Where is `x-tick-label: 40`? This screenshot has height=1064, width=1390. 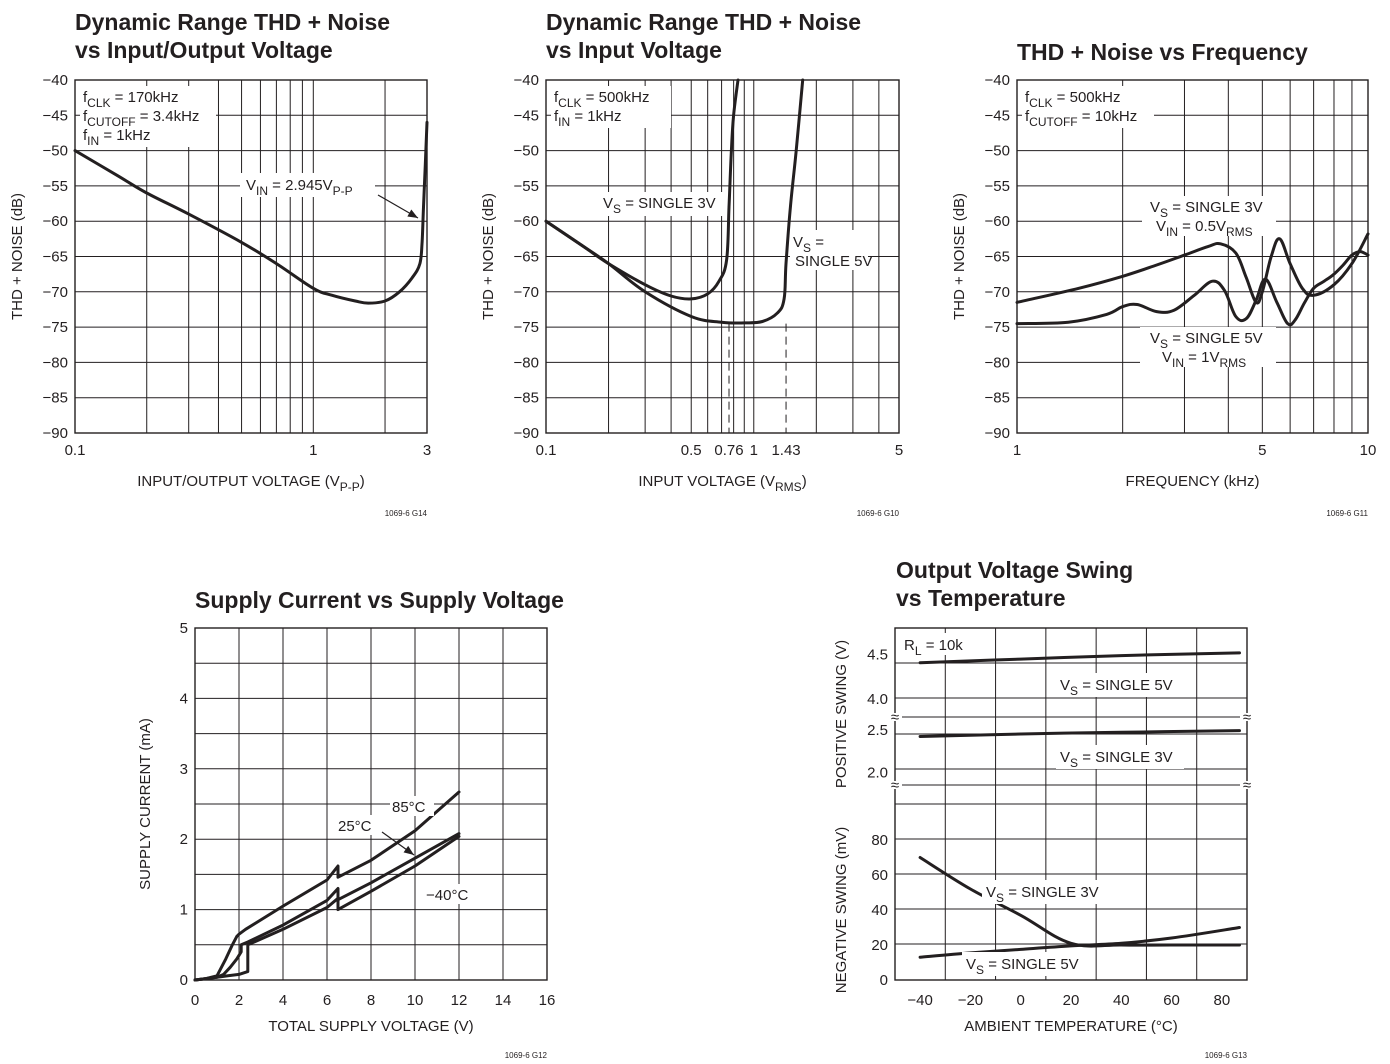
x-tick-label: 40 is located at coordinates (1121, 1000).